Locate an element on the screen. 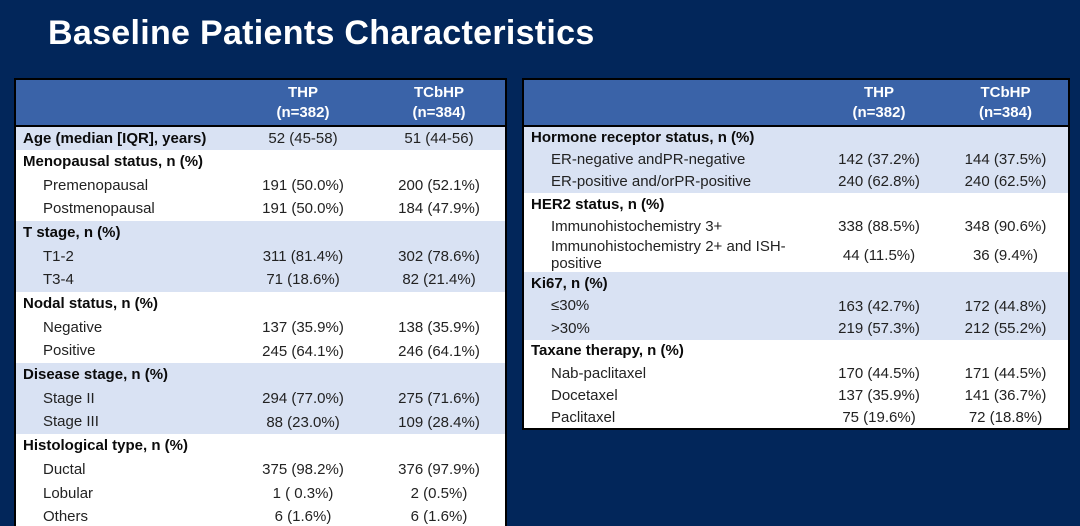 The image size is (1080, 526). table-row: Disease stage, n (%) is located at coordinates (260, 374).